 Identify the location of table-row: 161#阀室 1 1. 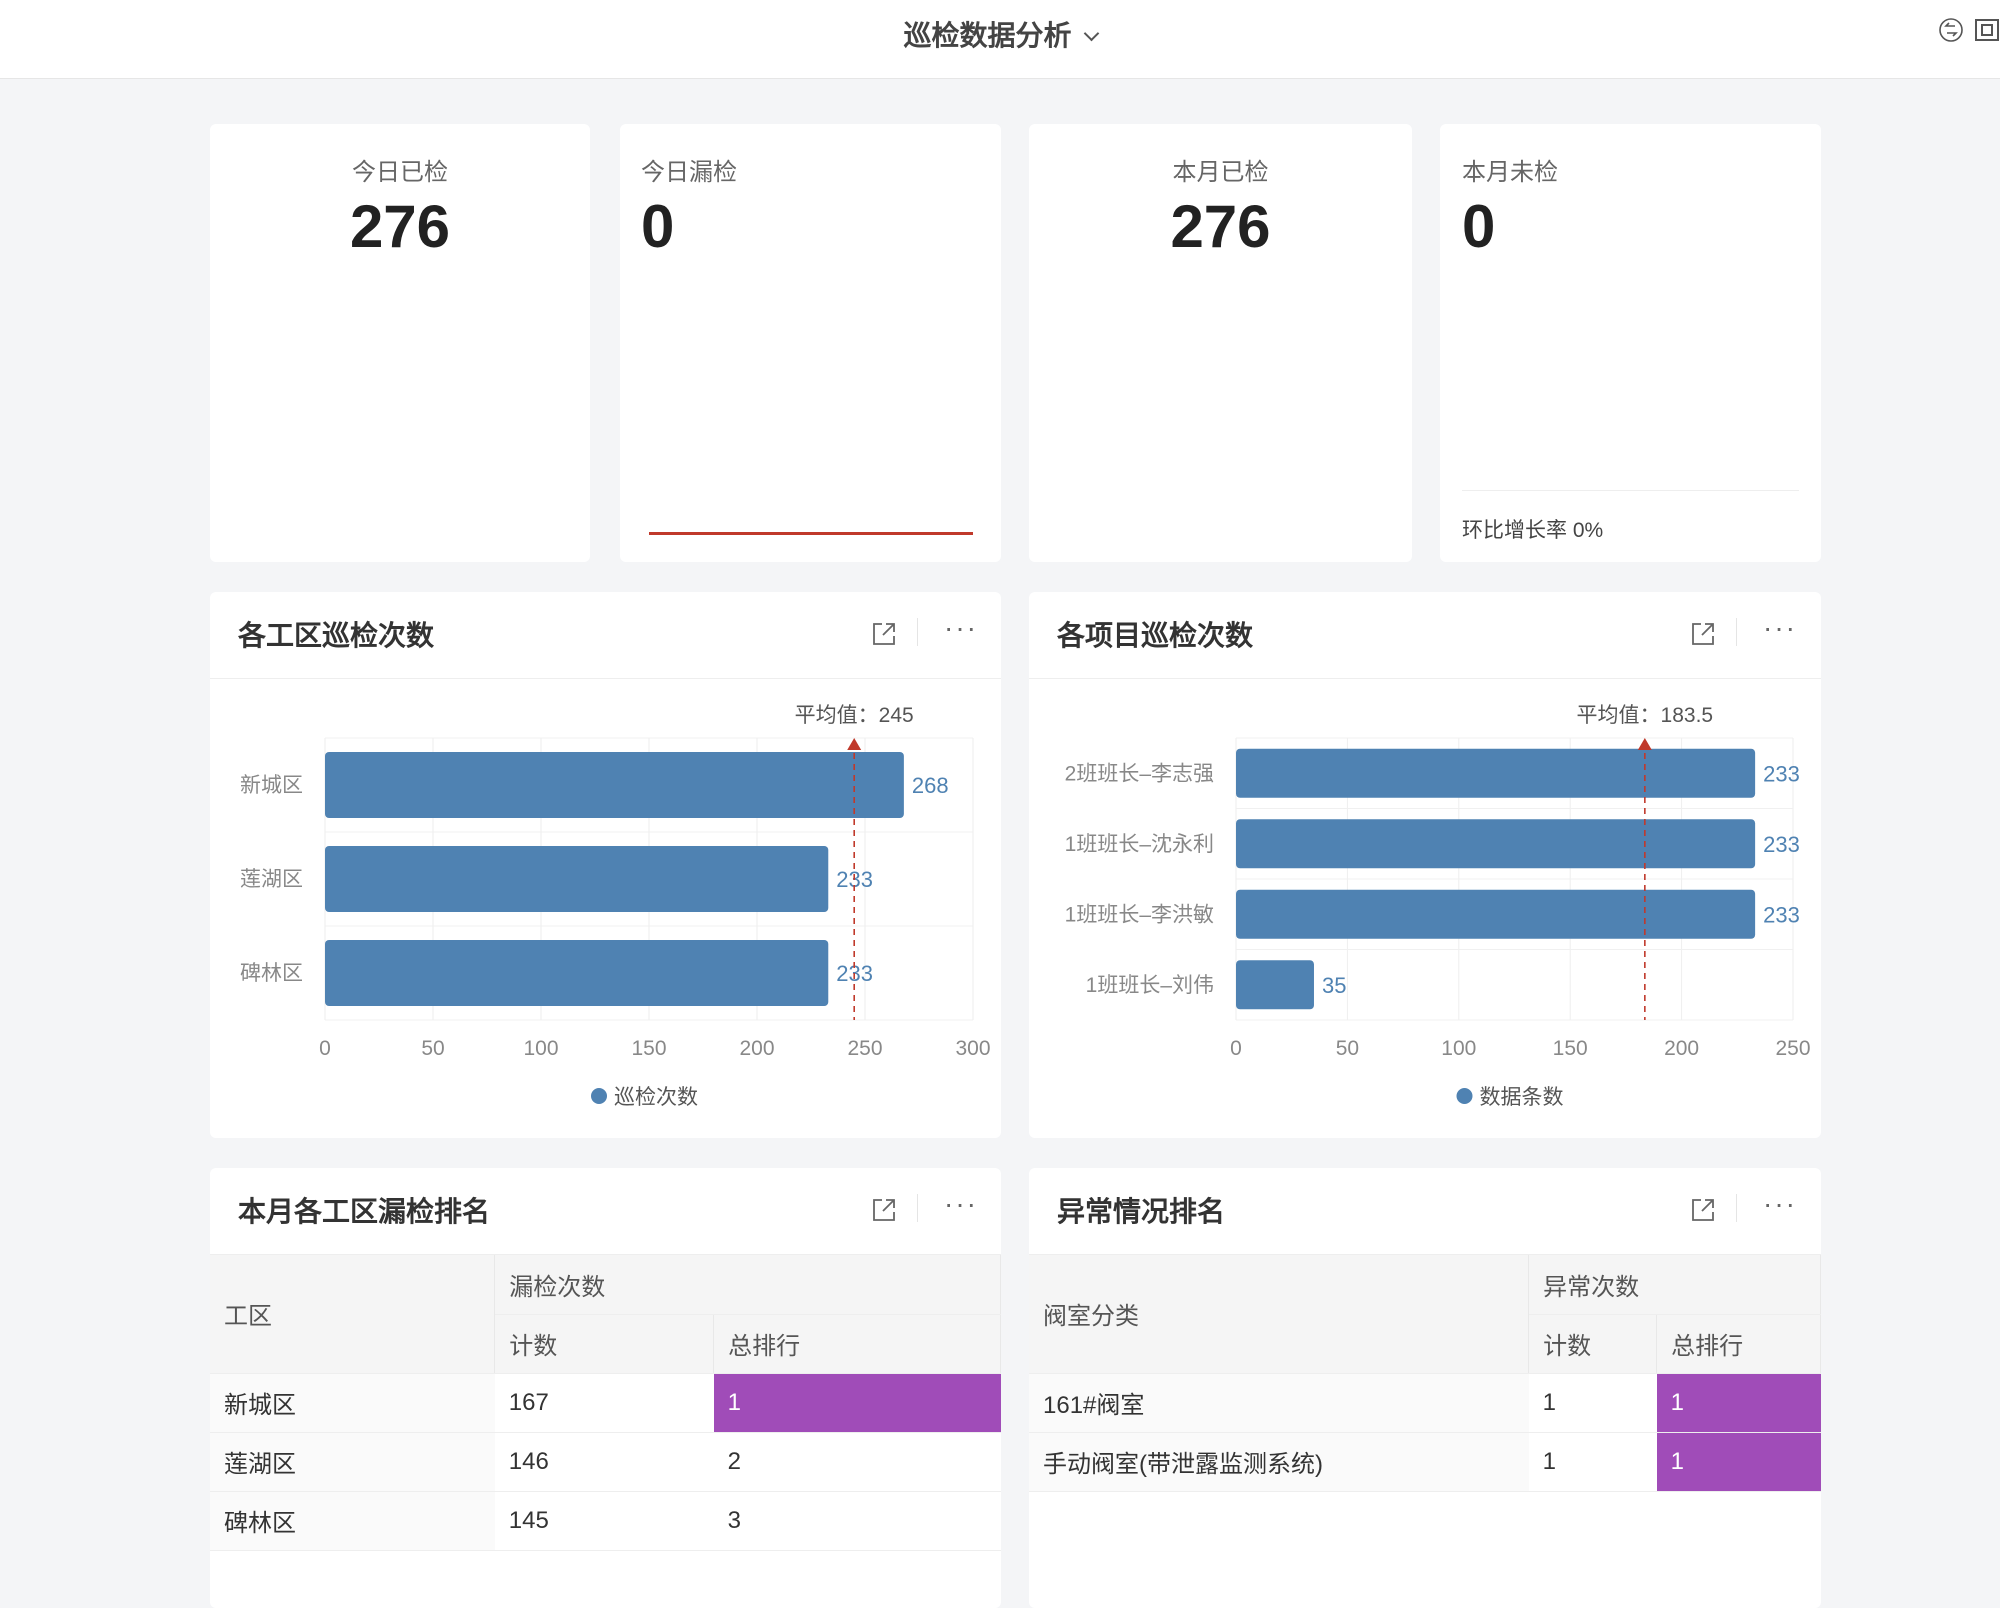
(1425, 1403).